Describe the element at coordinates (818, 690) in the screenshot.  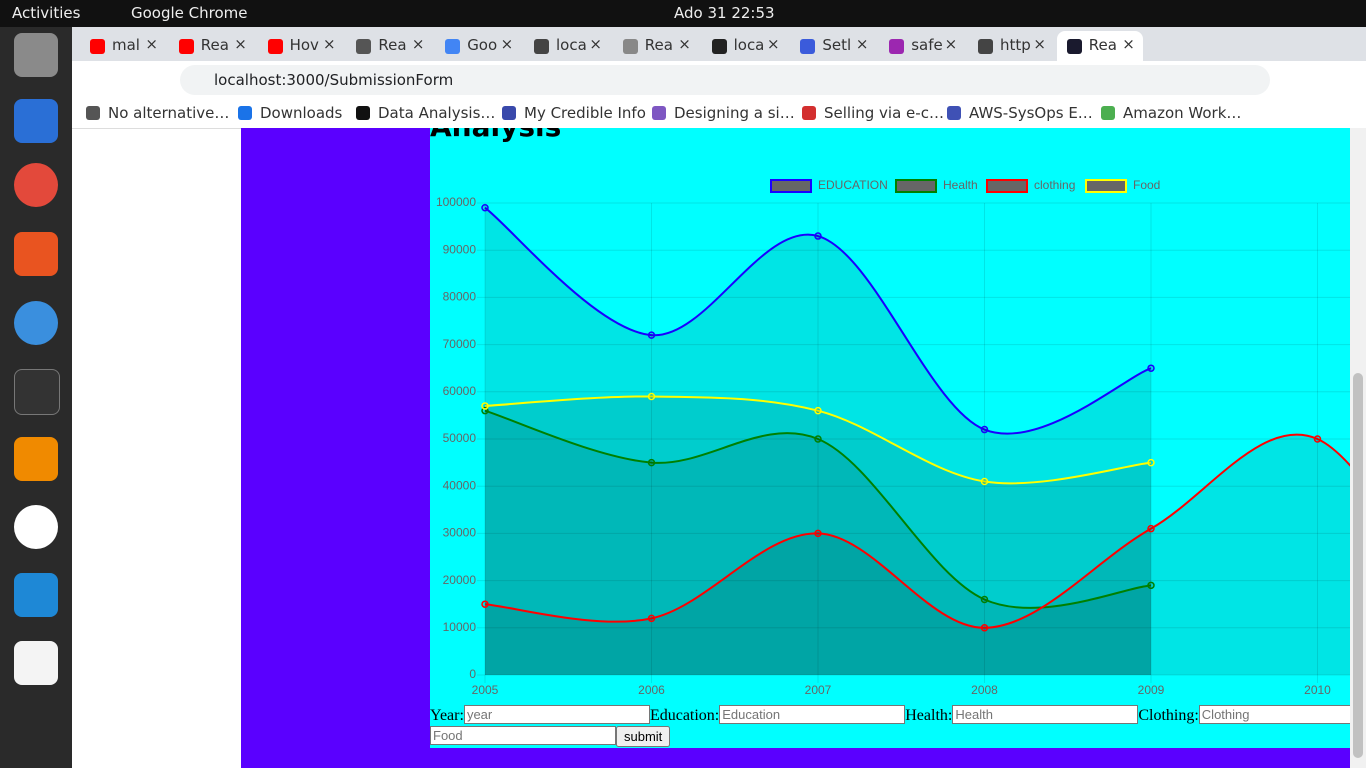
I see `x-tick-label: 2007` at that location.